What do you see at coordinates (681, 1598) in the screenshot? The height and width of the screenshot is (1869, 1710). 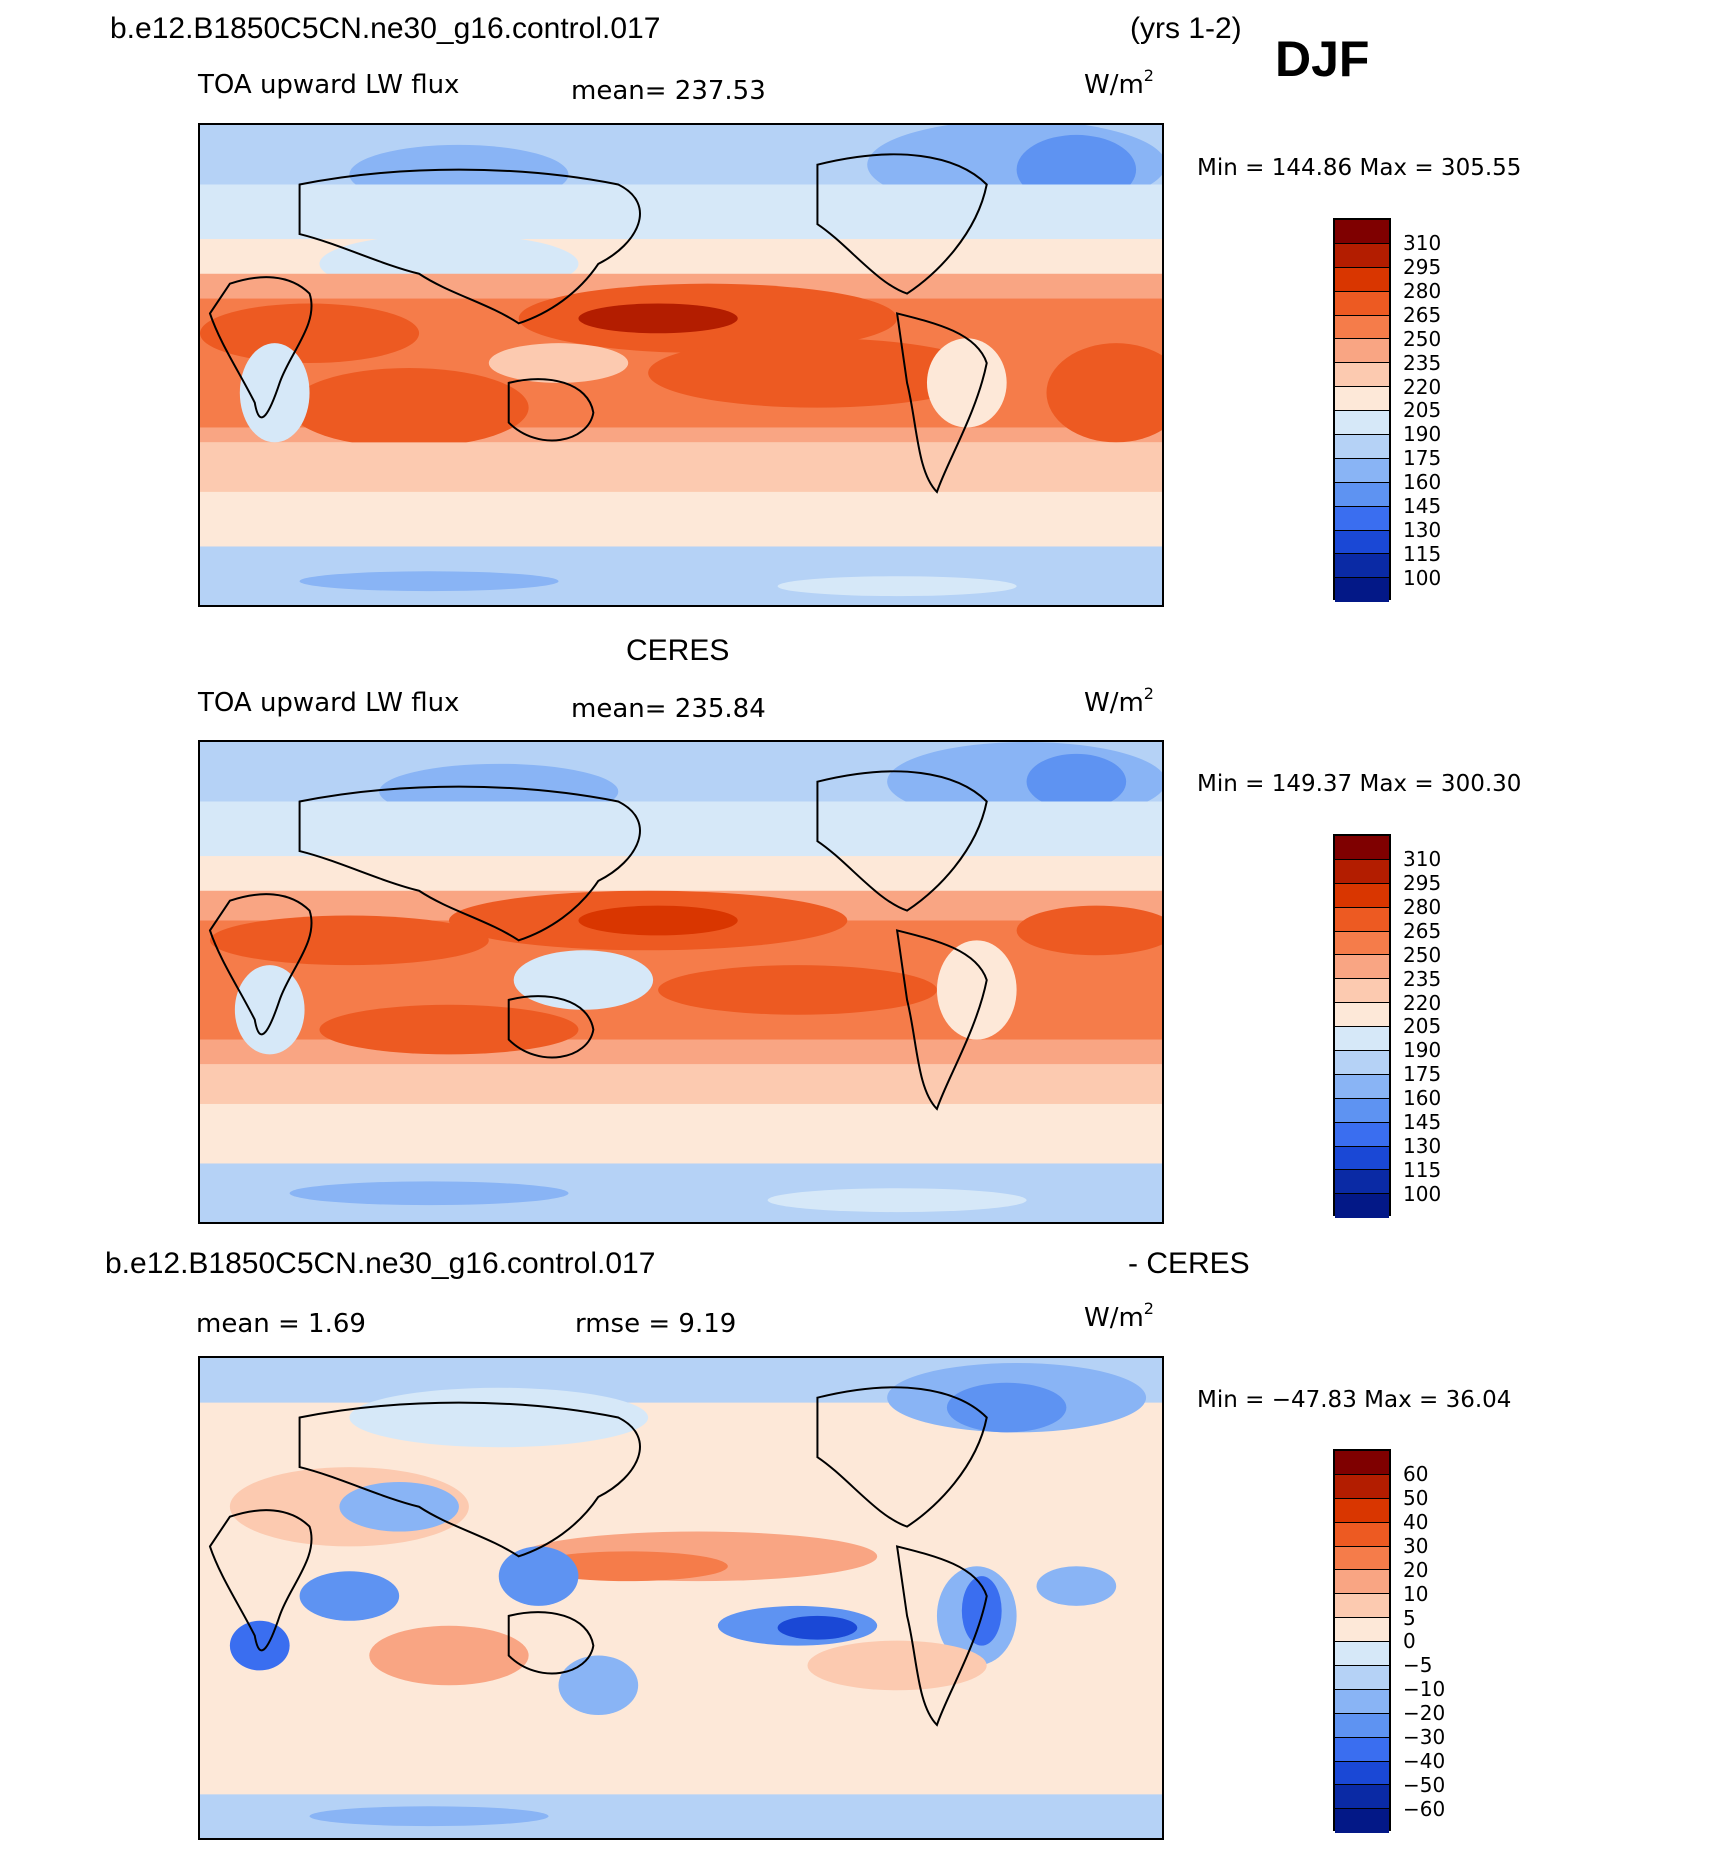 I see `panel3-map` at bounding box center [681, 1598].